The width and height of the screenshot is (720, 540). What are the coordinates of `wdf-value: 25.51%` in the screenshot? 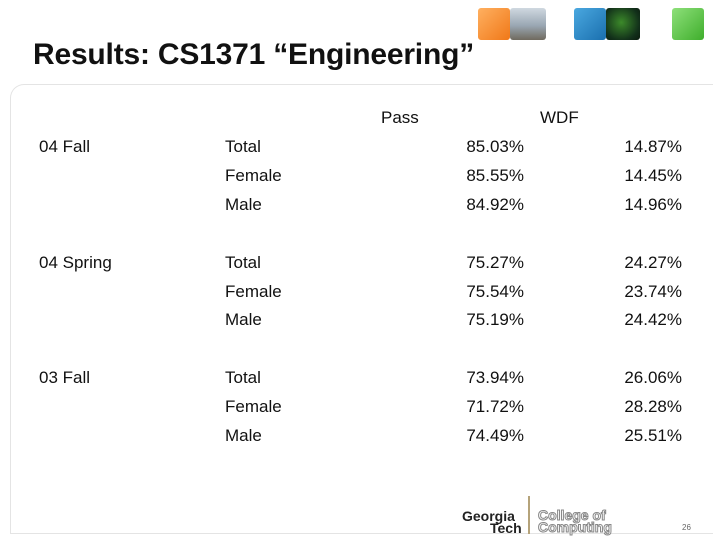 It's located at (653, 435).